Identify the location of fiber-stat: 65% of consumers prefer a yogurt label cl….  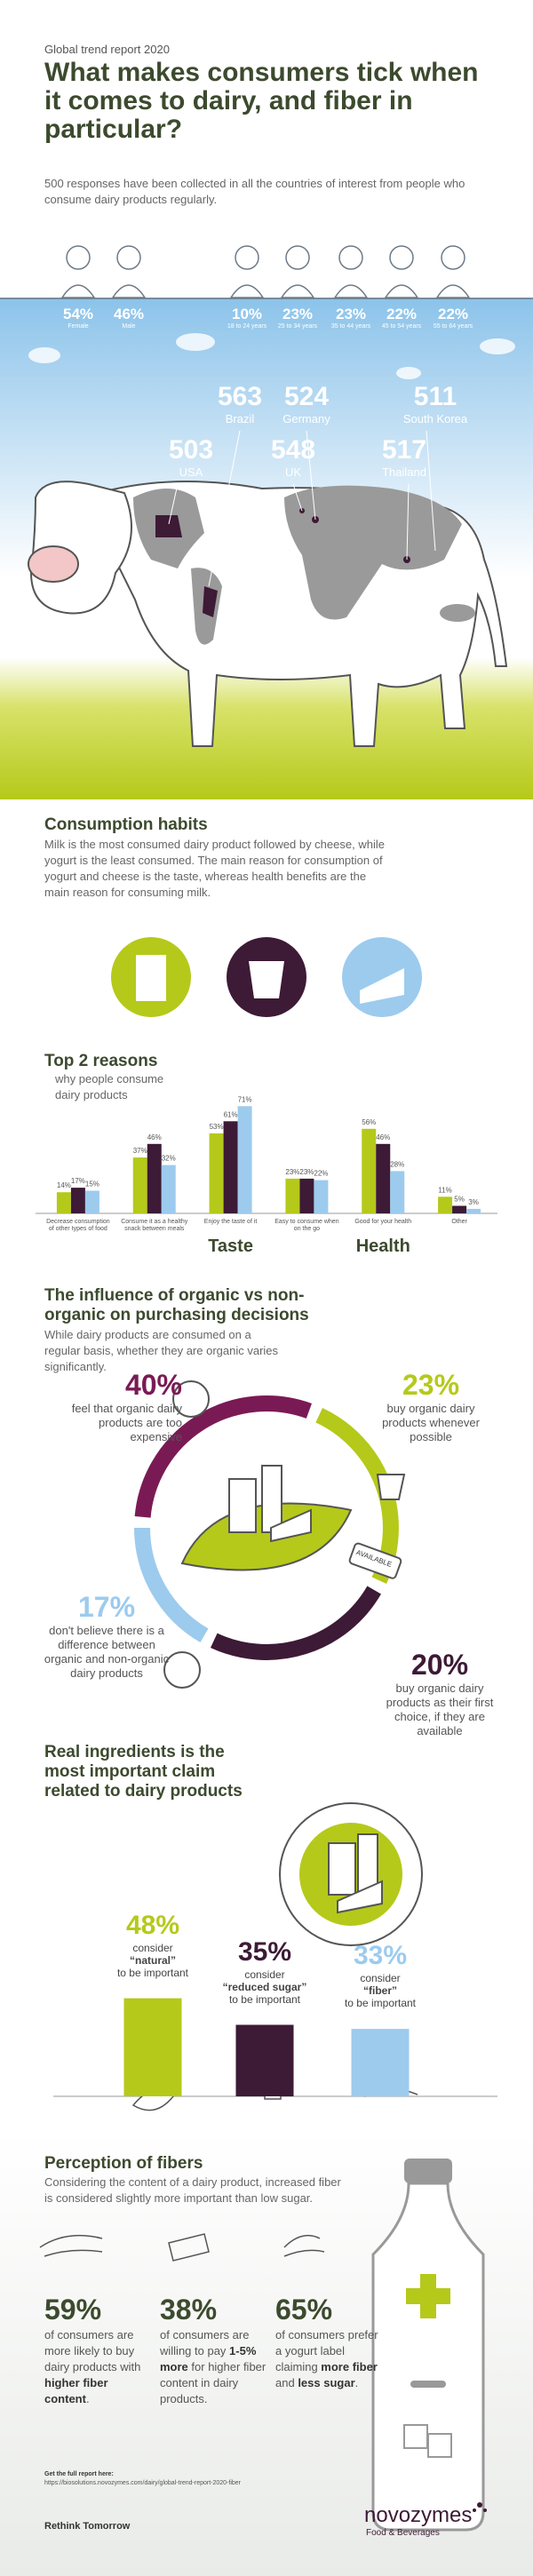
(328, 2341).